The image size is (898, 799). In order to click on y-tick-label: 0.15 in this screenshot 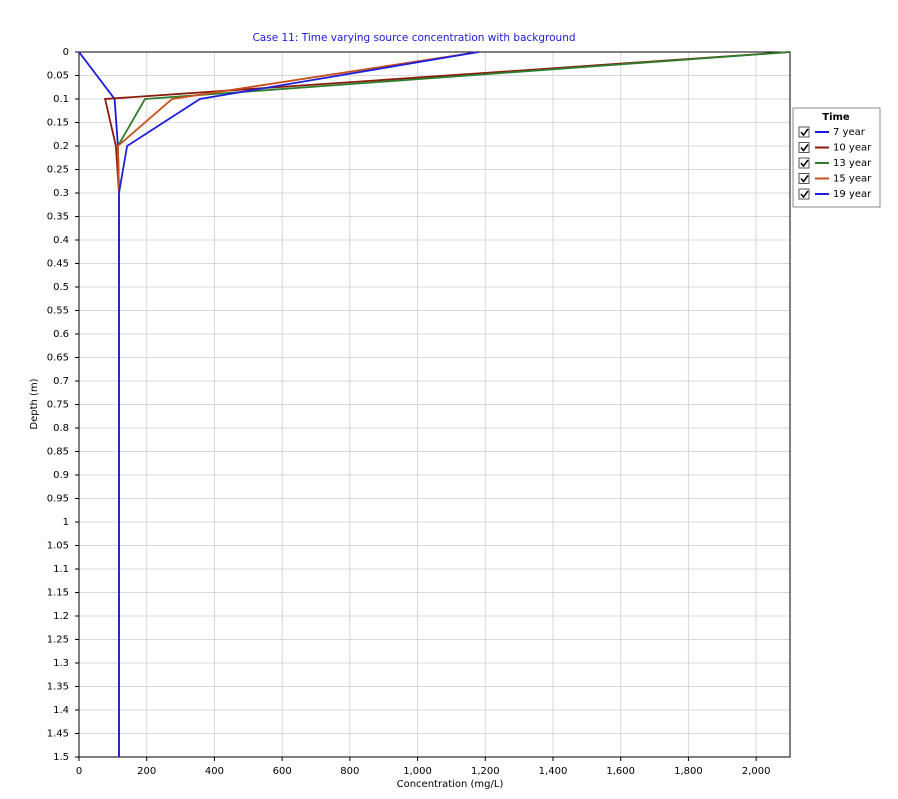, I will do `click(58, 123)`.